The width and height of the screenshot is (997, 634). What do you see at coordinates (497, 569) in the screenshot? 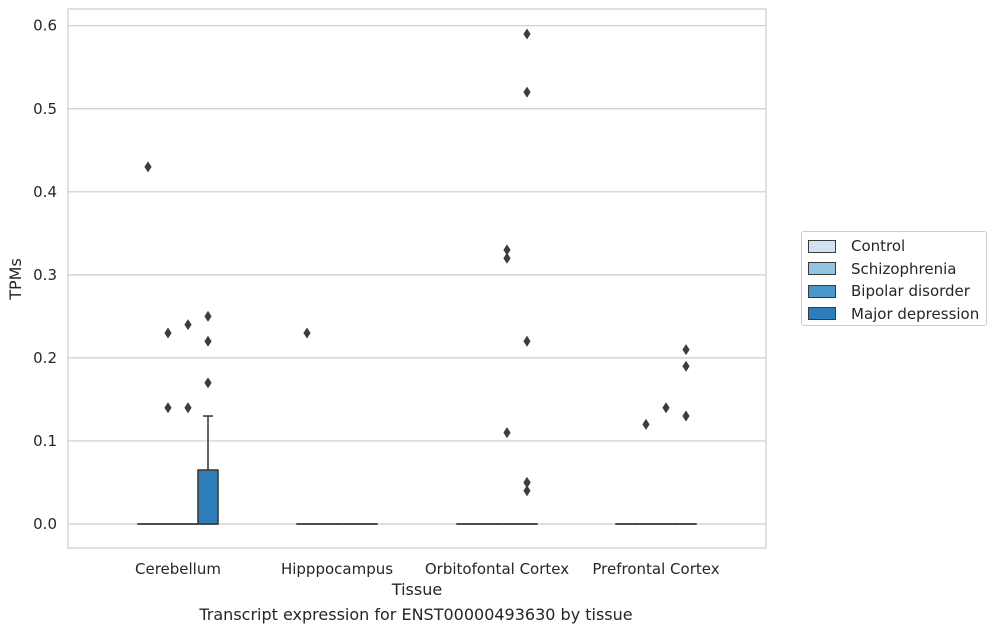
I see `x-tick-label: Orbitofontal Cortex` at bounding box center [497, 569].